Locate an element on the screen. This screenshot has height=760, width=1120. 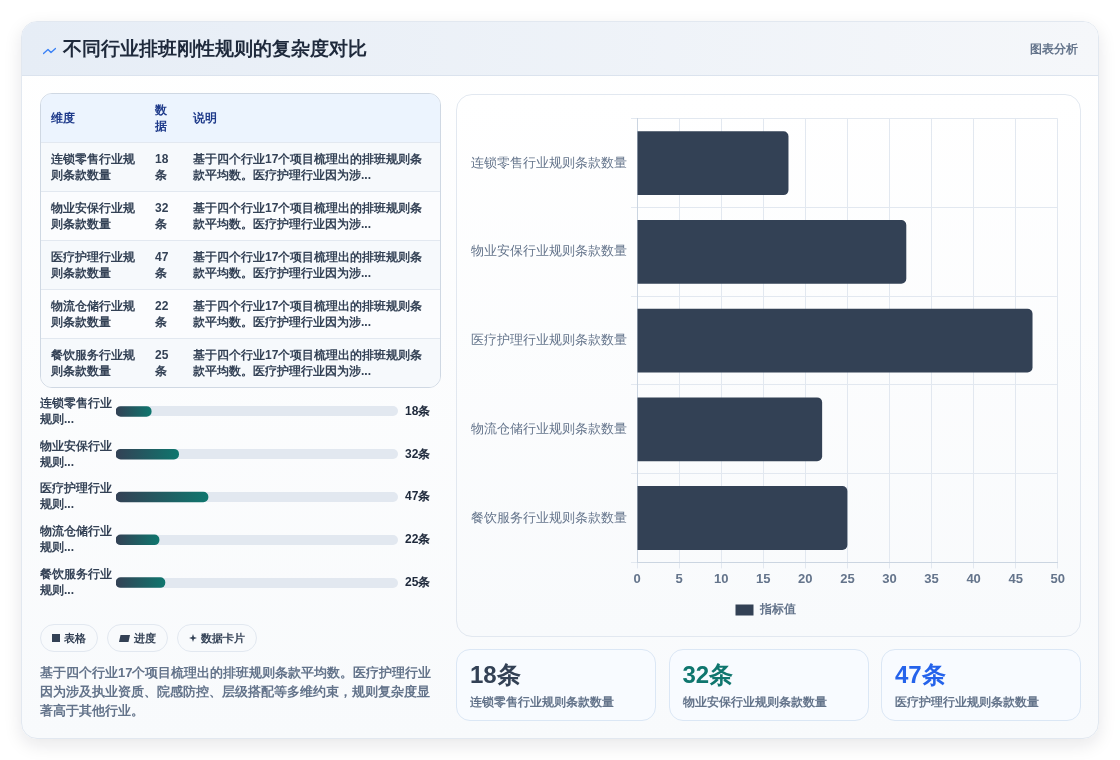
x-tick-label: 35 is located at coordinates (931, 578).